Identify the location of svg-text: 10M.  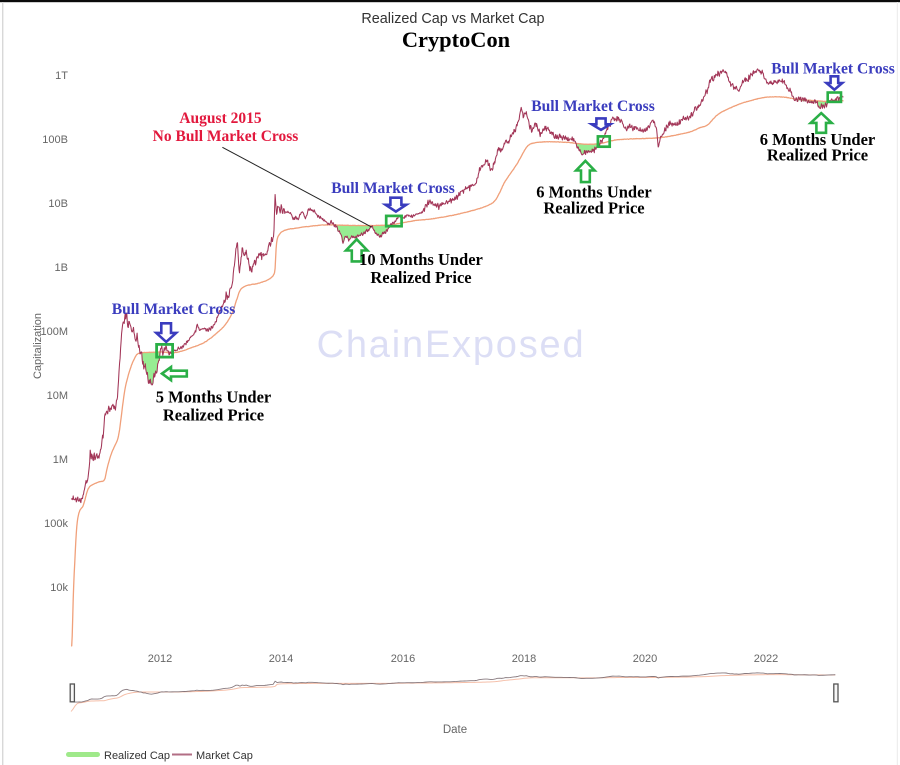
(57, 396).